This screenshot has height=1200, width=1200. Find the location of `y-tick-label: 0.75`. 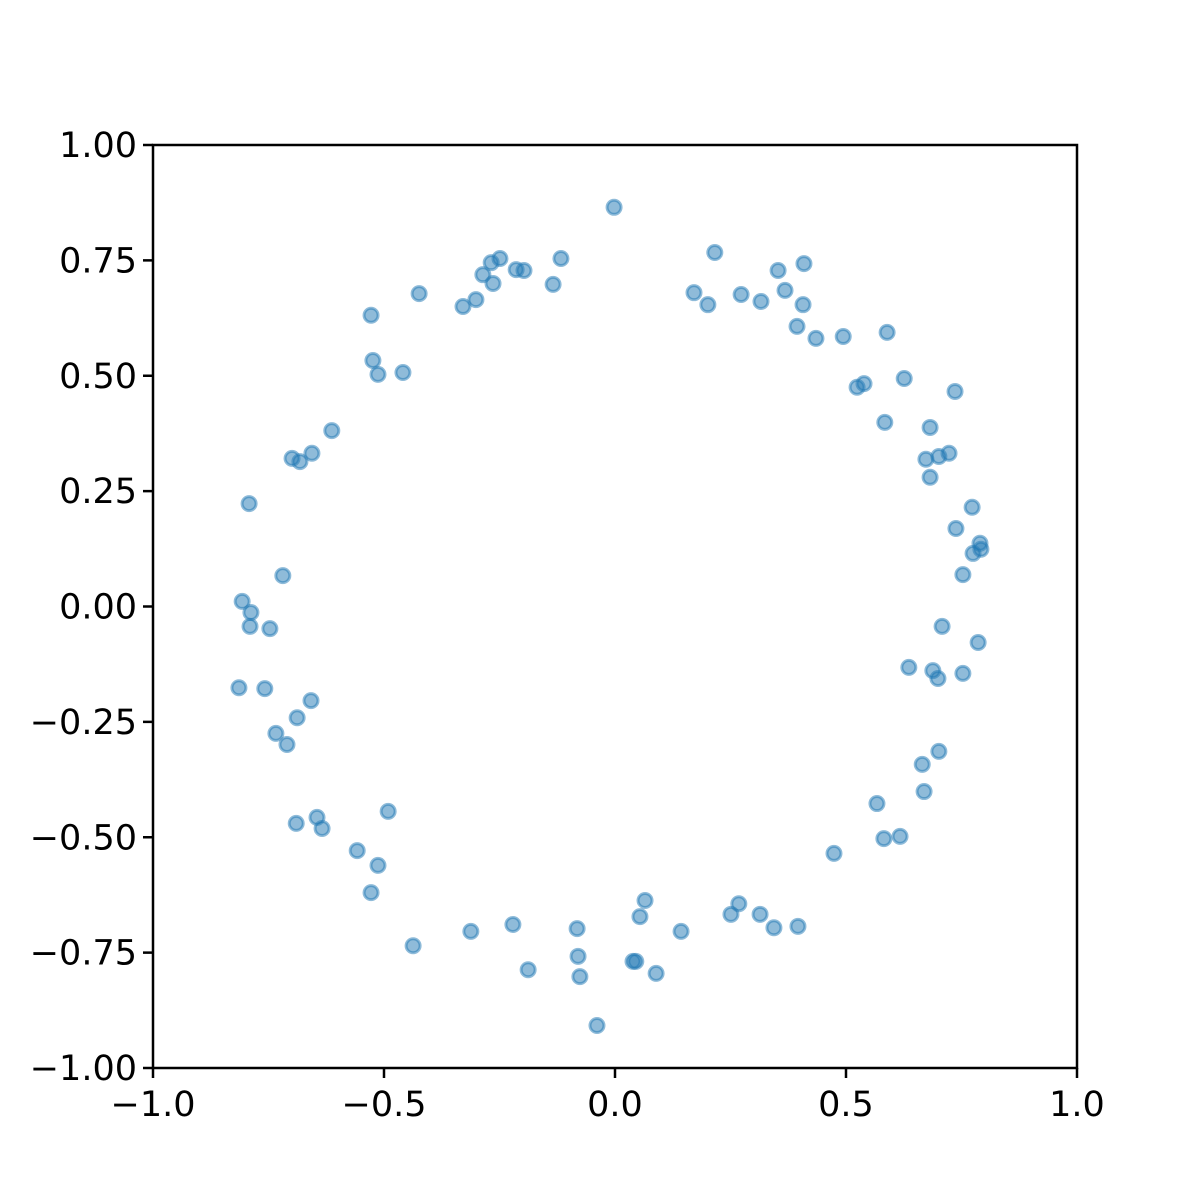

y-tick-label: 0.75 is located at coordinates (98, 261).